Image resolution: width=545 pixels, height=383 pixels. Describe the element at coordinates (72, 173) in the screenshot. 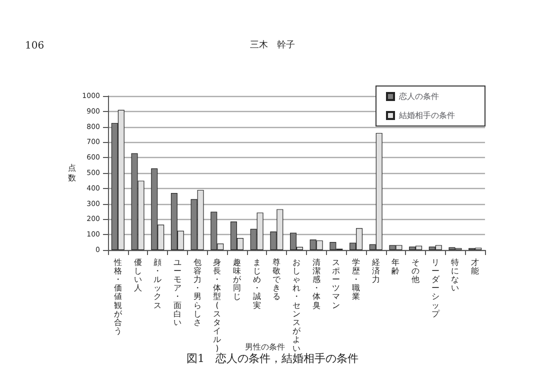

I see `y-axis-title: 点数` at that location.